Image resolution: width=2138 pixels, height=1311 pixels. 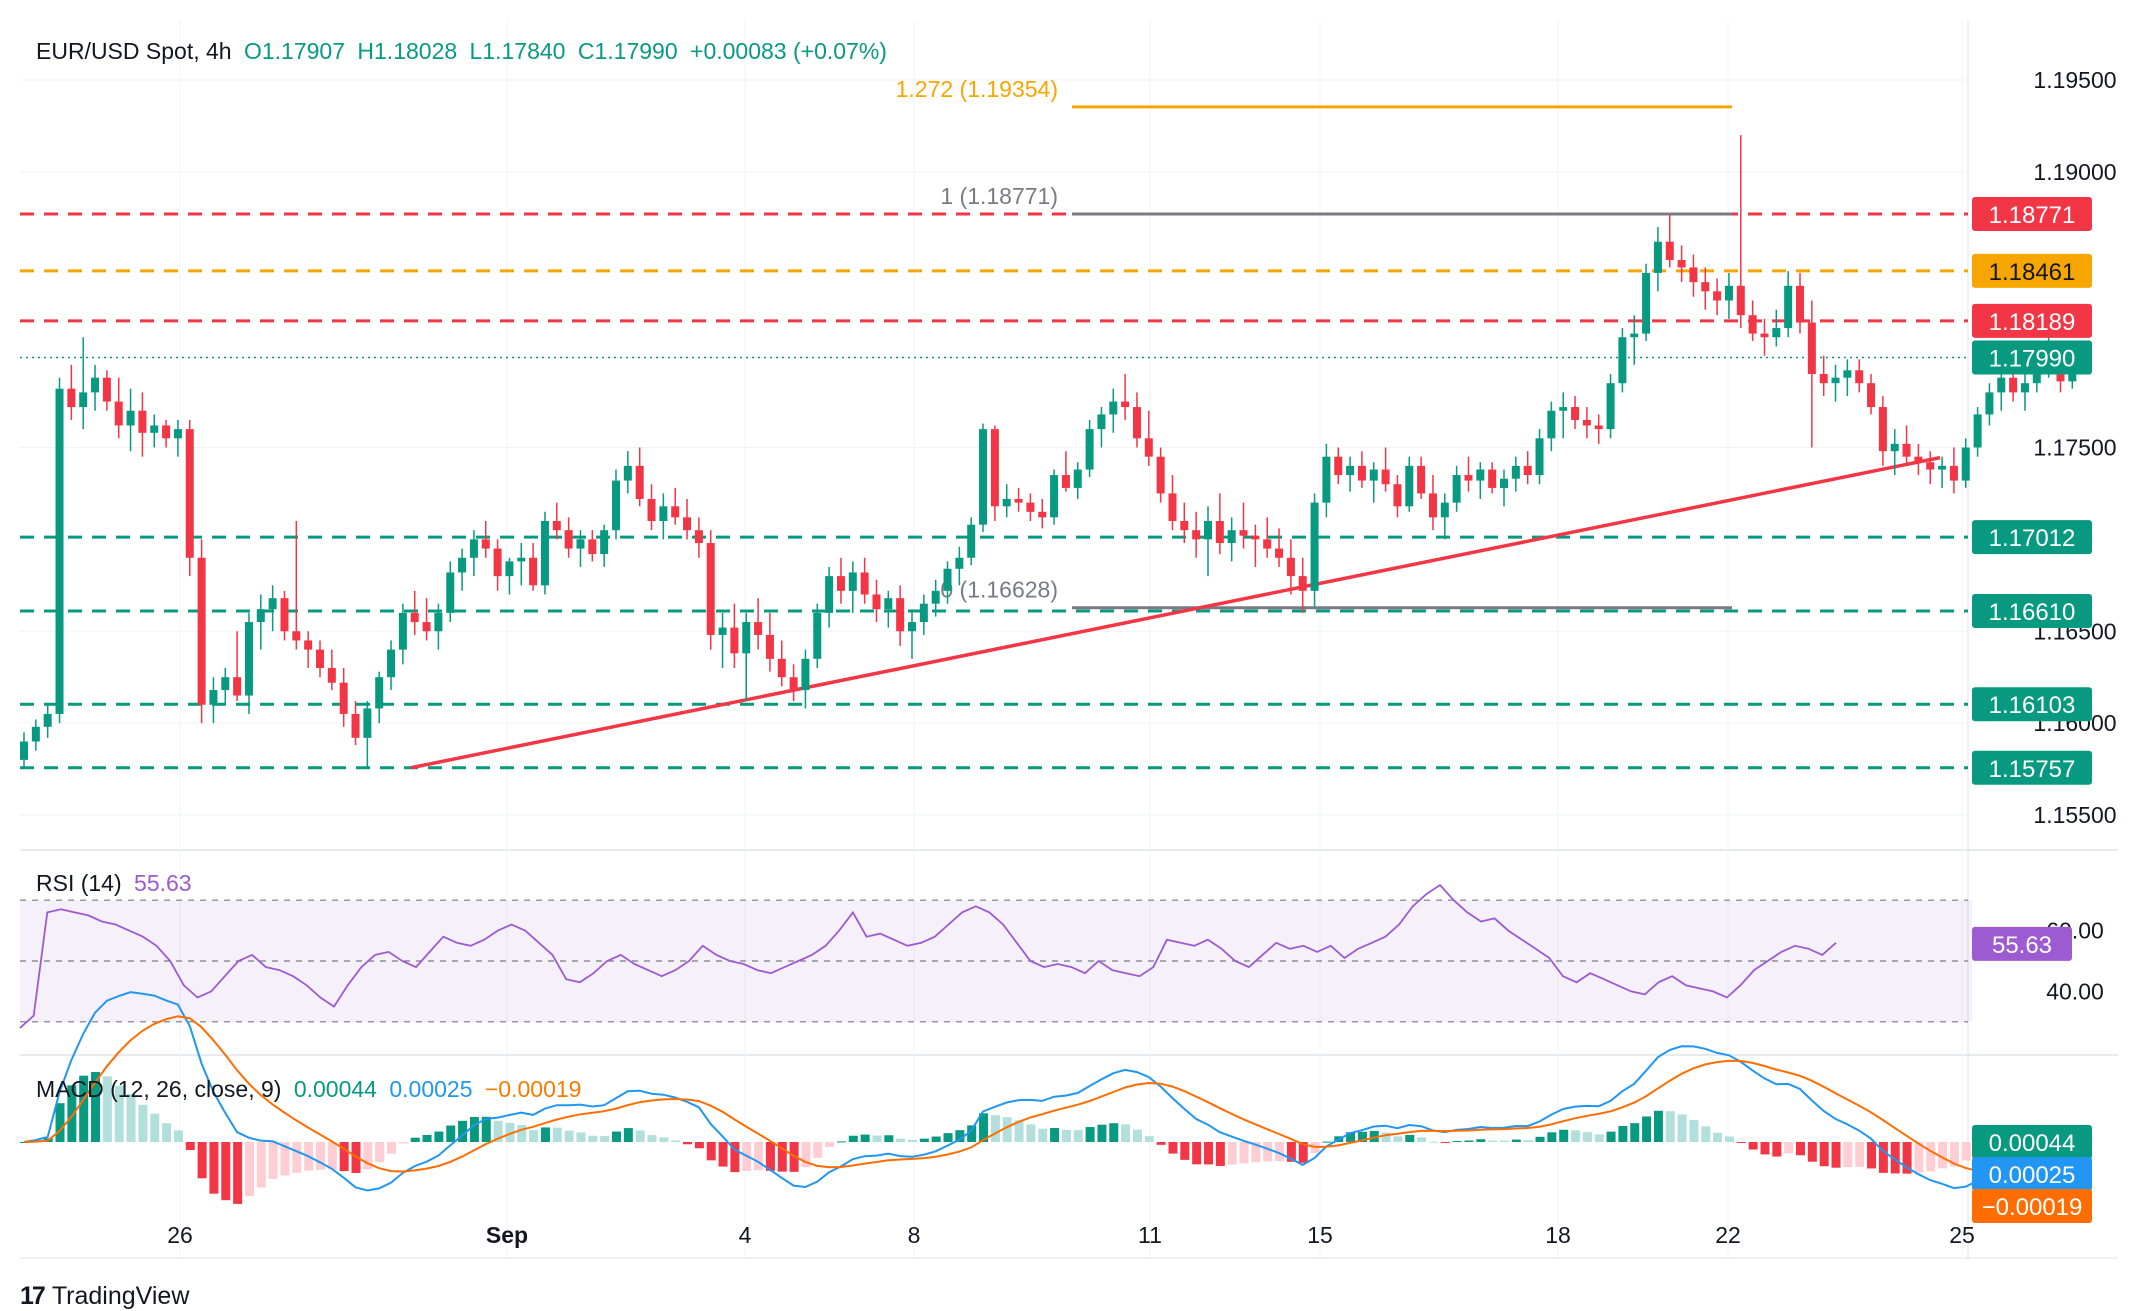 I want to click on rsi-tick-label: 40.00, so click(x=2075, y=991).